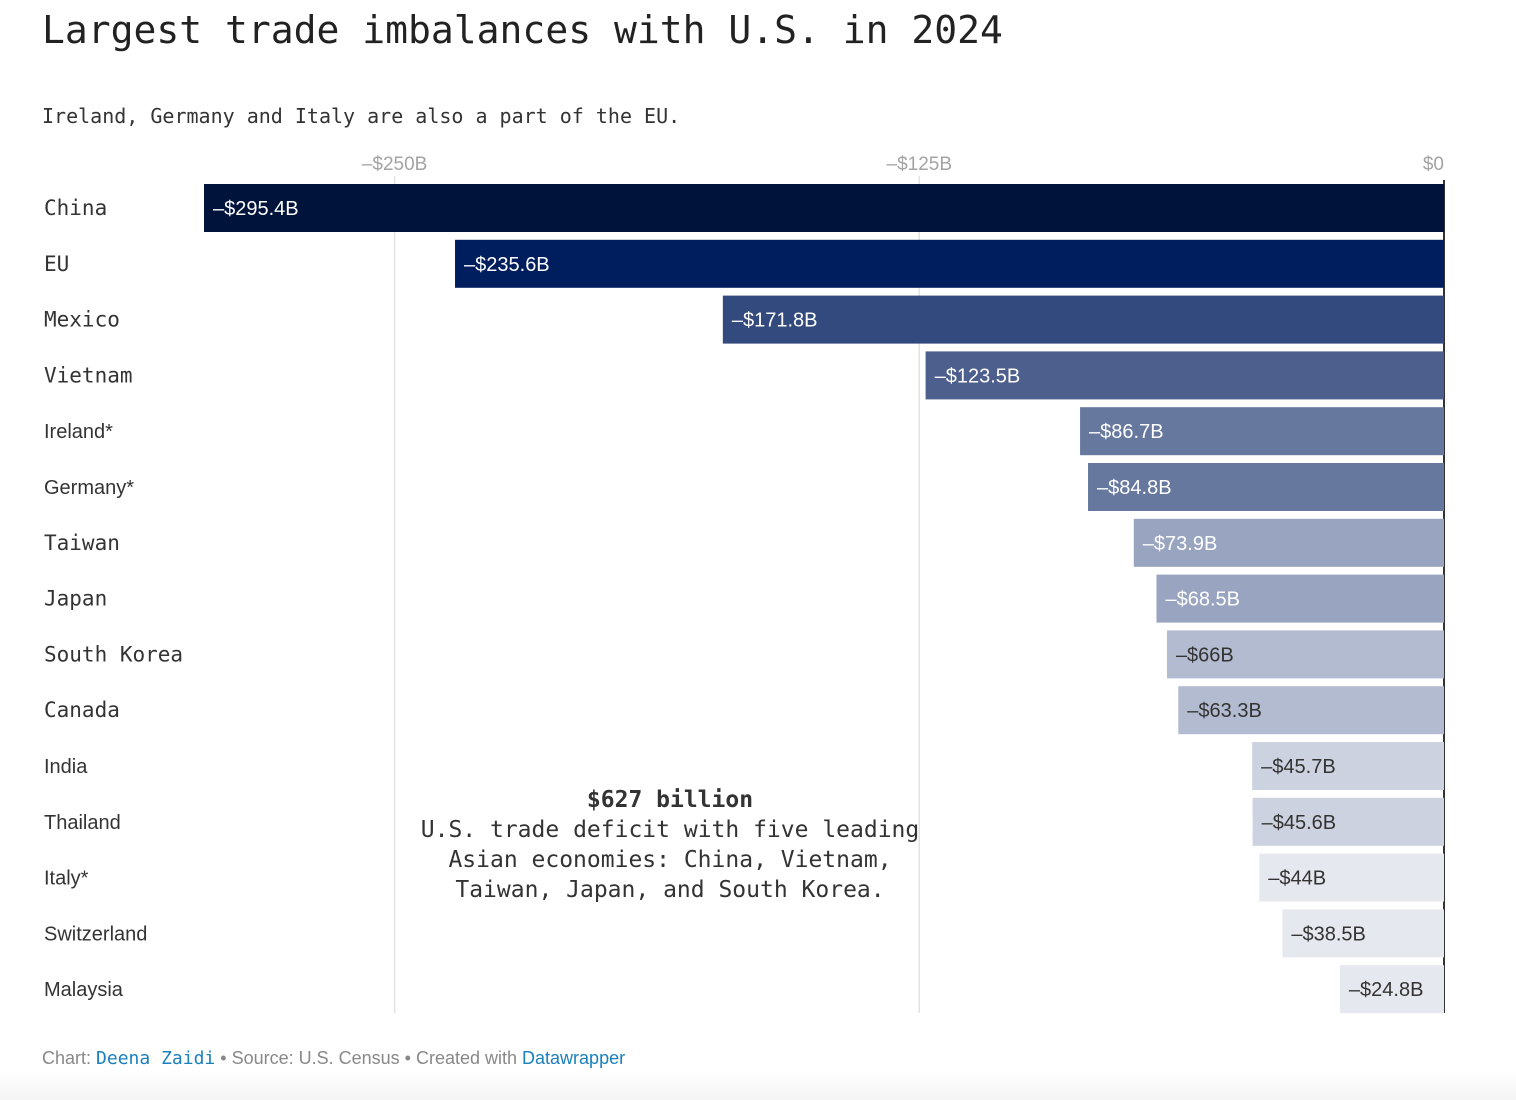  I want to click on category-label: Canada, so click(82, 710).